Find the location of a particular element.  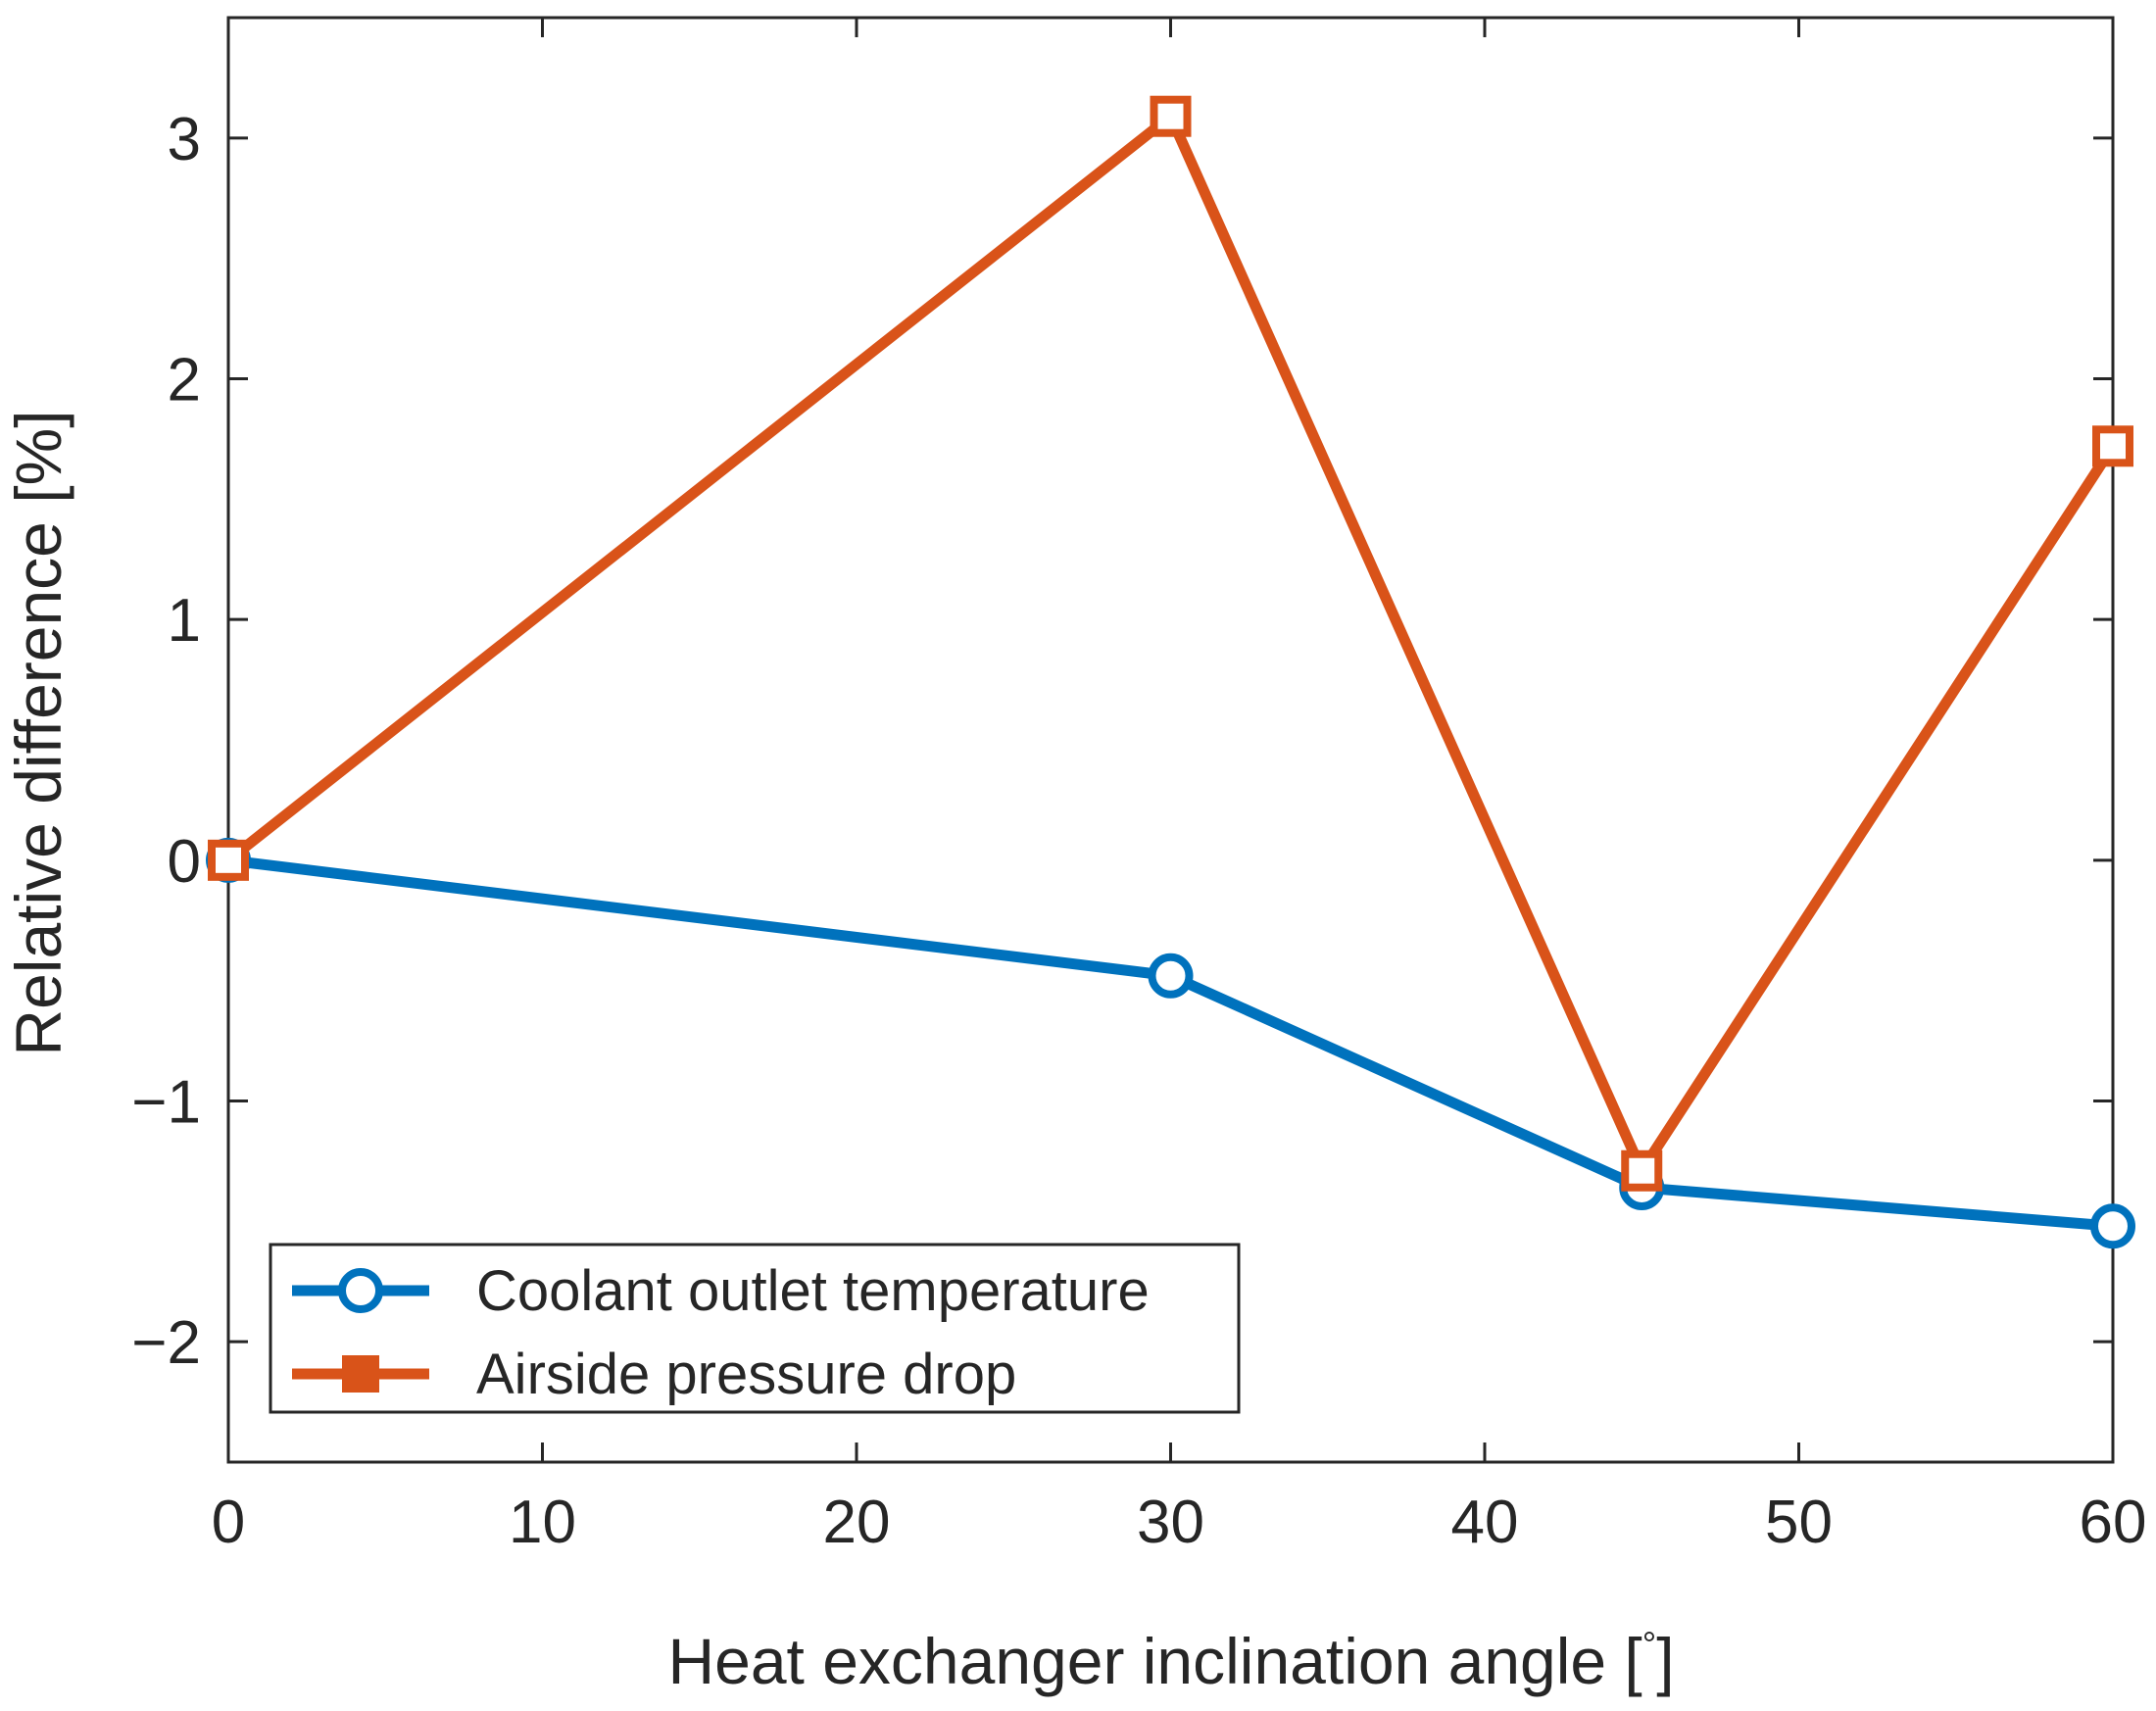

y-tick-label: −1 is located at coordinates (166, 1103).